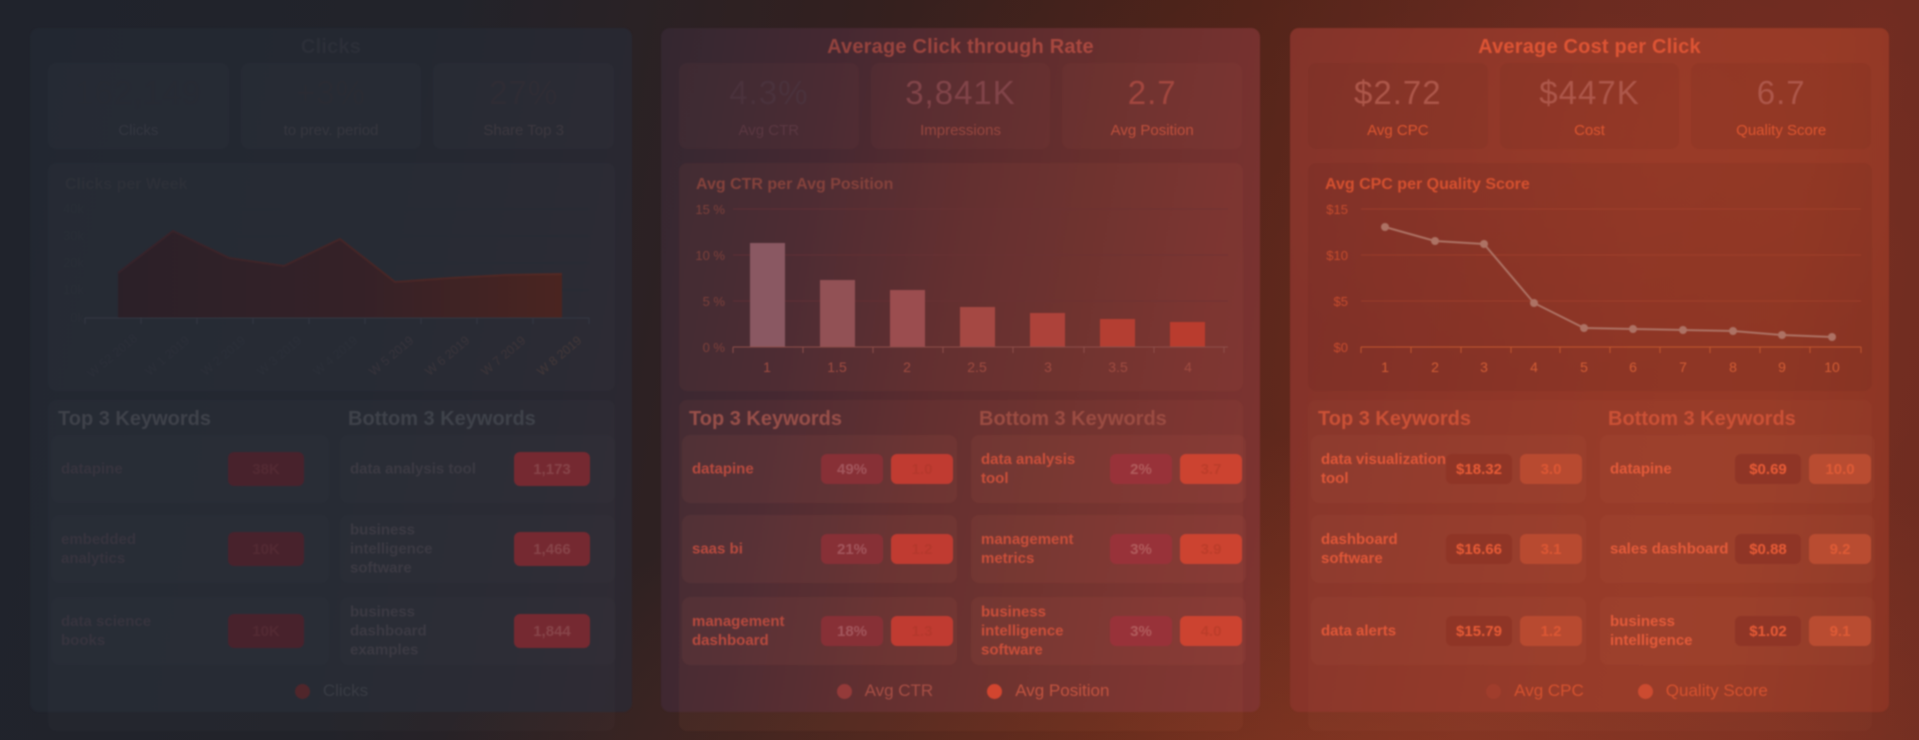 The height and width of the screenshot is (740, 1919). I want to click on svg-text: 10, so click(1832, 367).